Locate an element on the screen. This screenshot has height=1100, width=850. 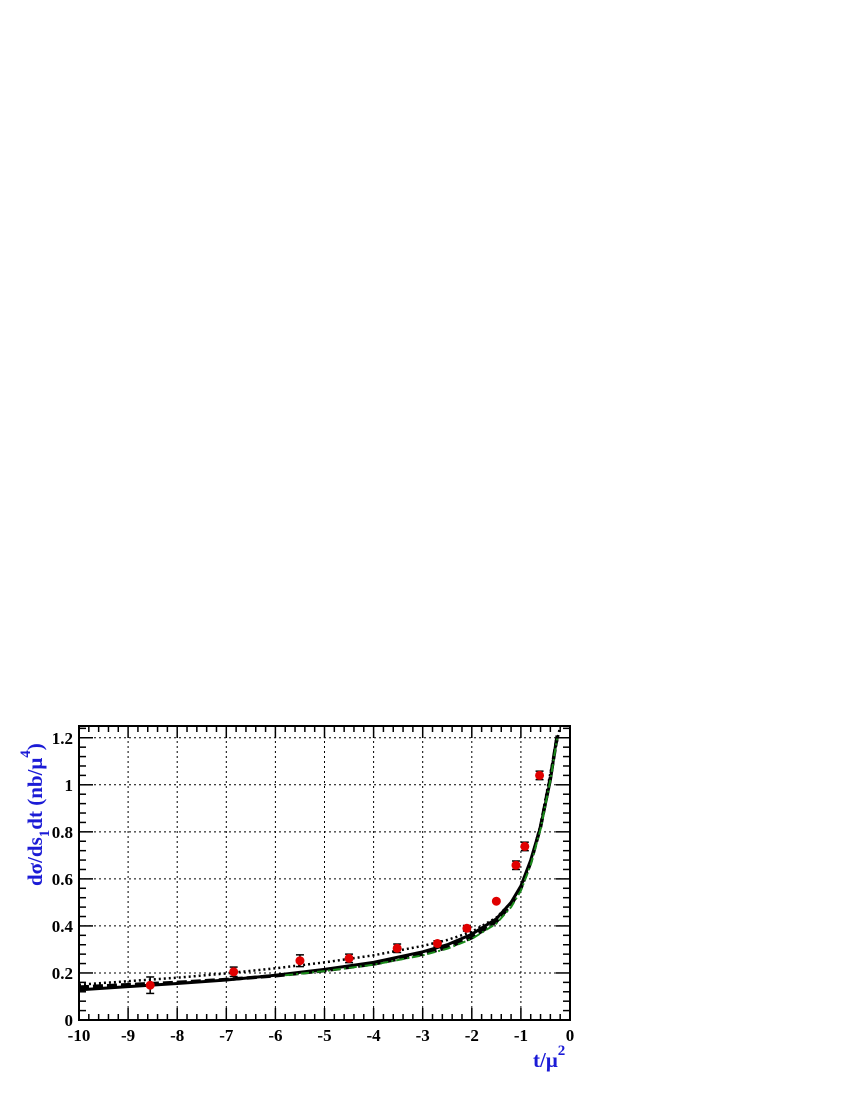
y-tick-label: 0.6 is located at coordinates (62, 879).